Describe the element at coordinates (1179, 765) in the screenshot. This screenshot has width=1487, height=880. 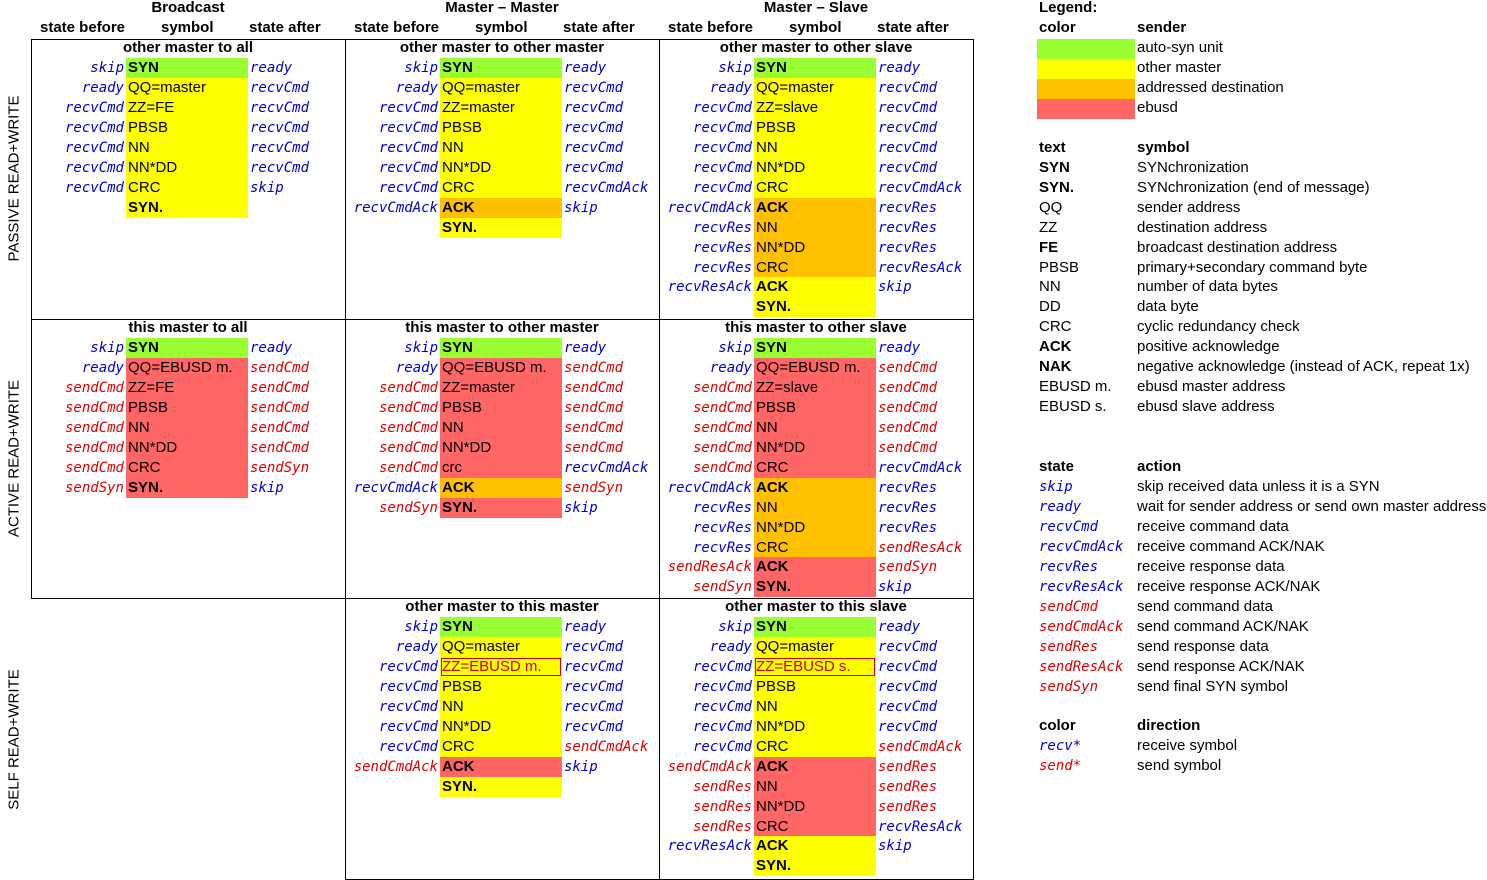
I see `legend-direction-value: send symbol` at that location.